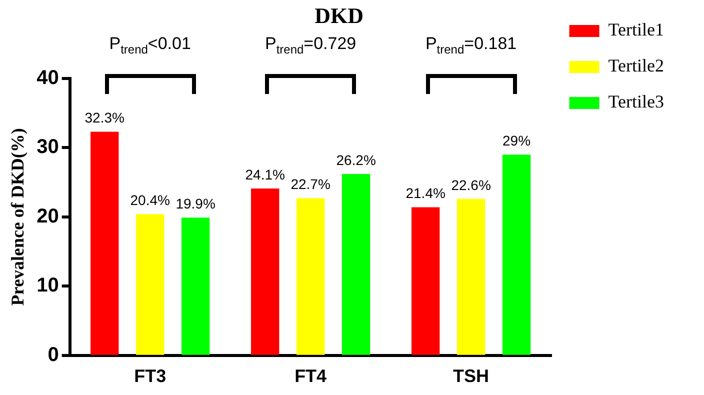 This screenshot has width=704, height=395. I want to click on data-label: 20.4%, so click(150, 200).